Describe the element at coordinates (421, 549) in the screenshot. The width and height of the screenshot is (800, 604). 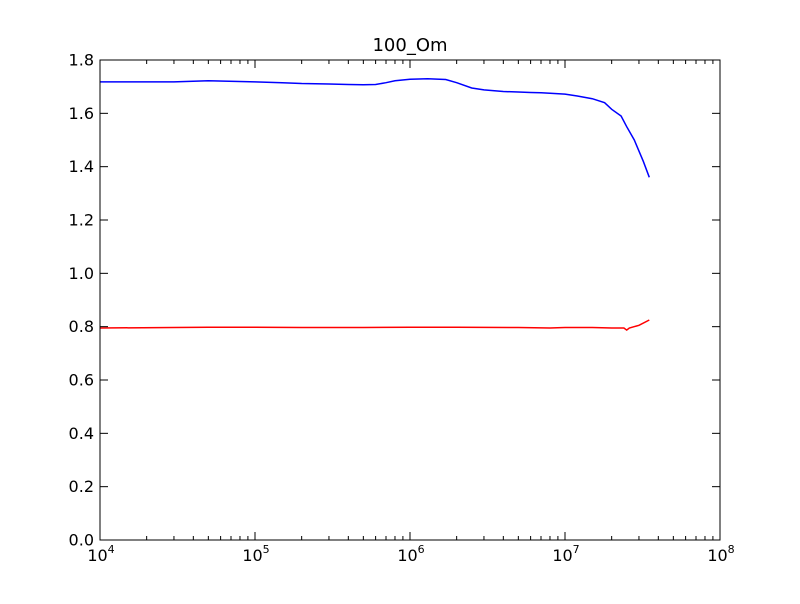
I see `x-tick-exponent: 6` at that location.